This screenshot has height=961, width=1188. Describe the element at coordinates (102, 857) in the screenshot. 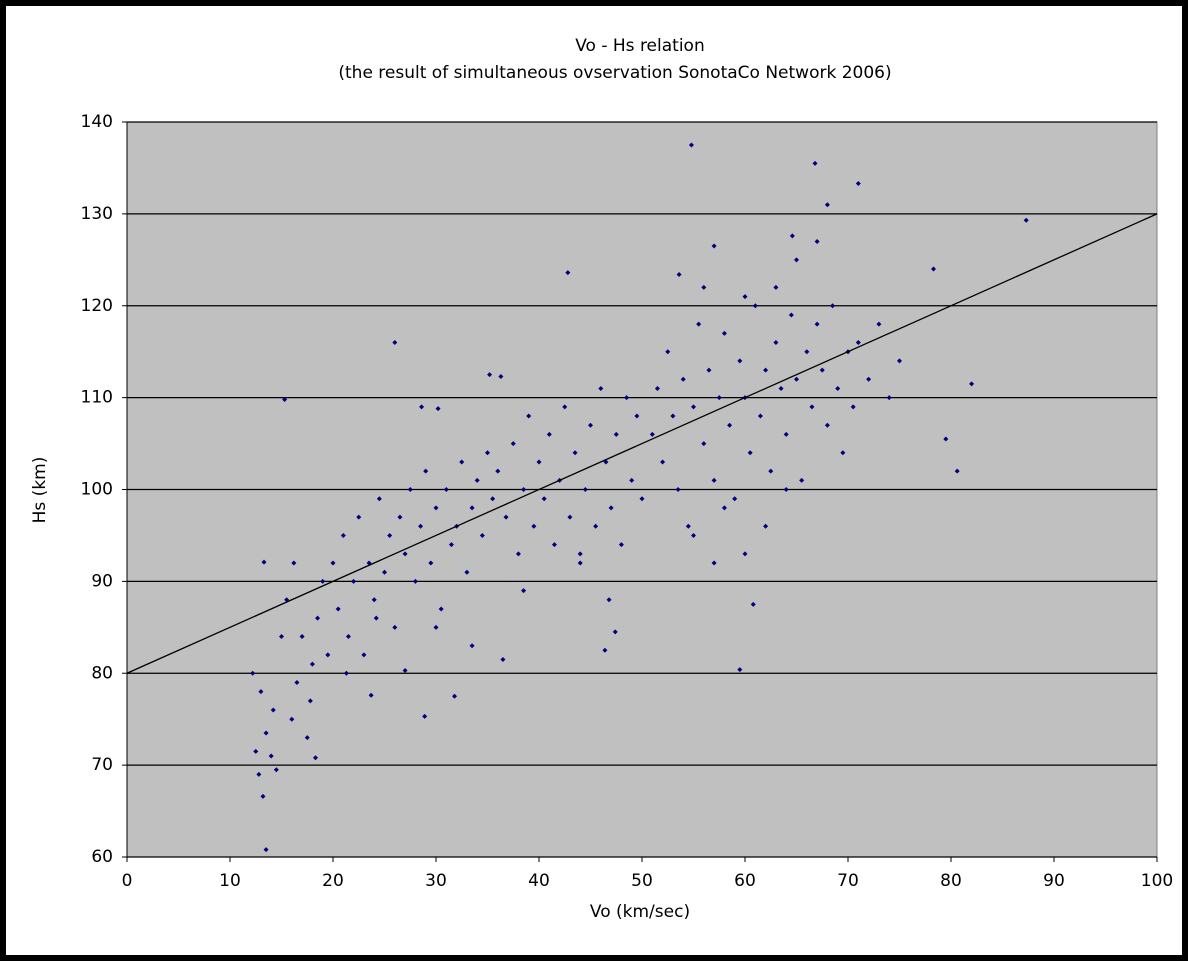

I see `y-tick-label: 60` at that location.